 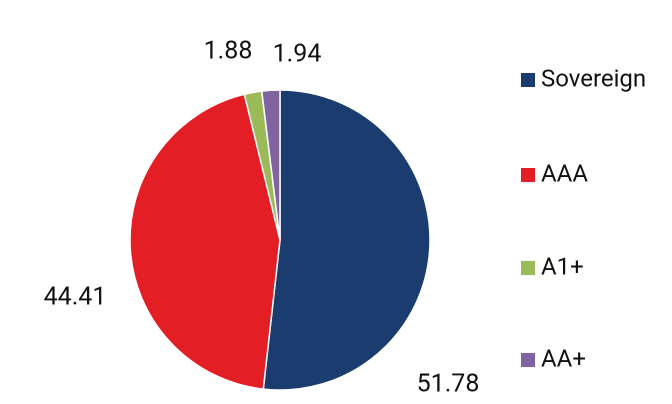 I want to click on legend-label: A1+, so click(x=562, y=266).